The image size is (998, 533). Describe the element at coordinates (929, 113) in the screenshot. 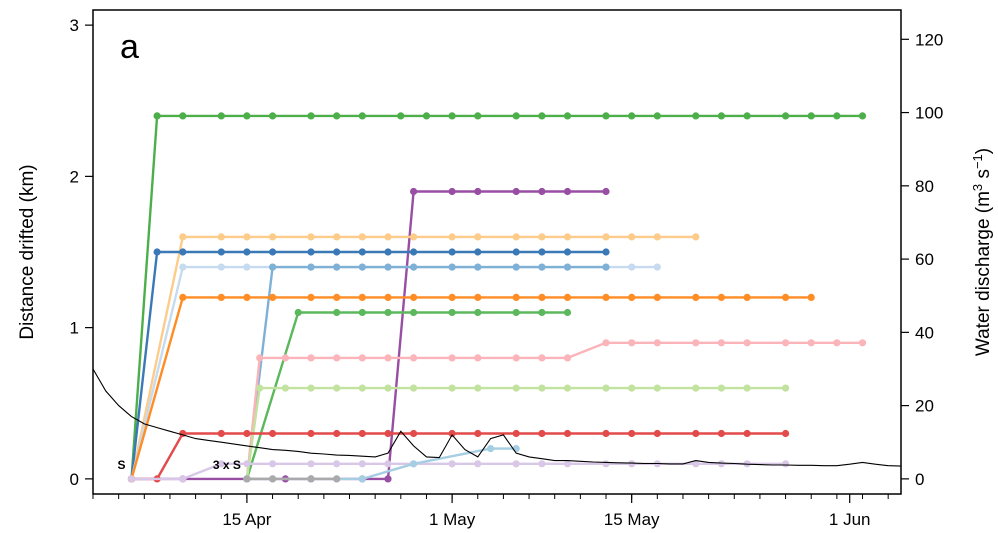

I see `y2-tick-label: 100` at that location.